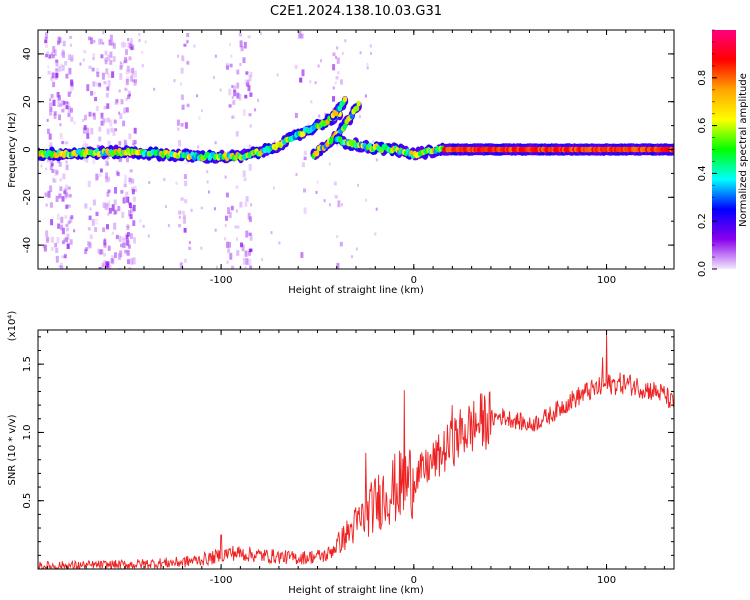 This screenshot has width=750, height=600. What do you see at coordinates (358, 103) in the screenshot?
I see `branch-trace-core` at bounding box center [358, 103].